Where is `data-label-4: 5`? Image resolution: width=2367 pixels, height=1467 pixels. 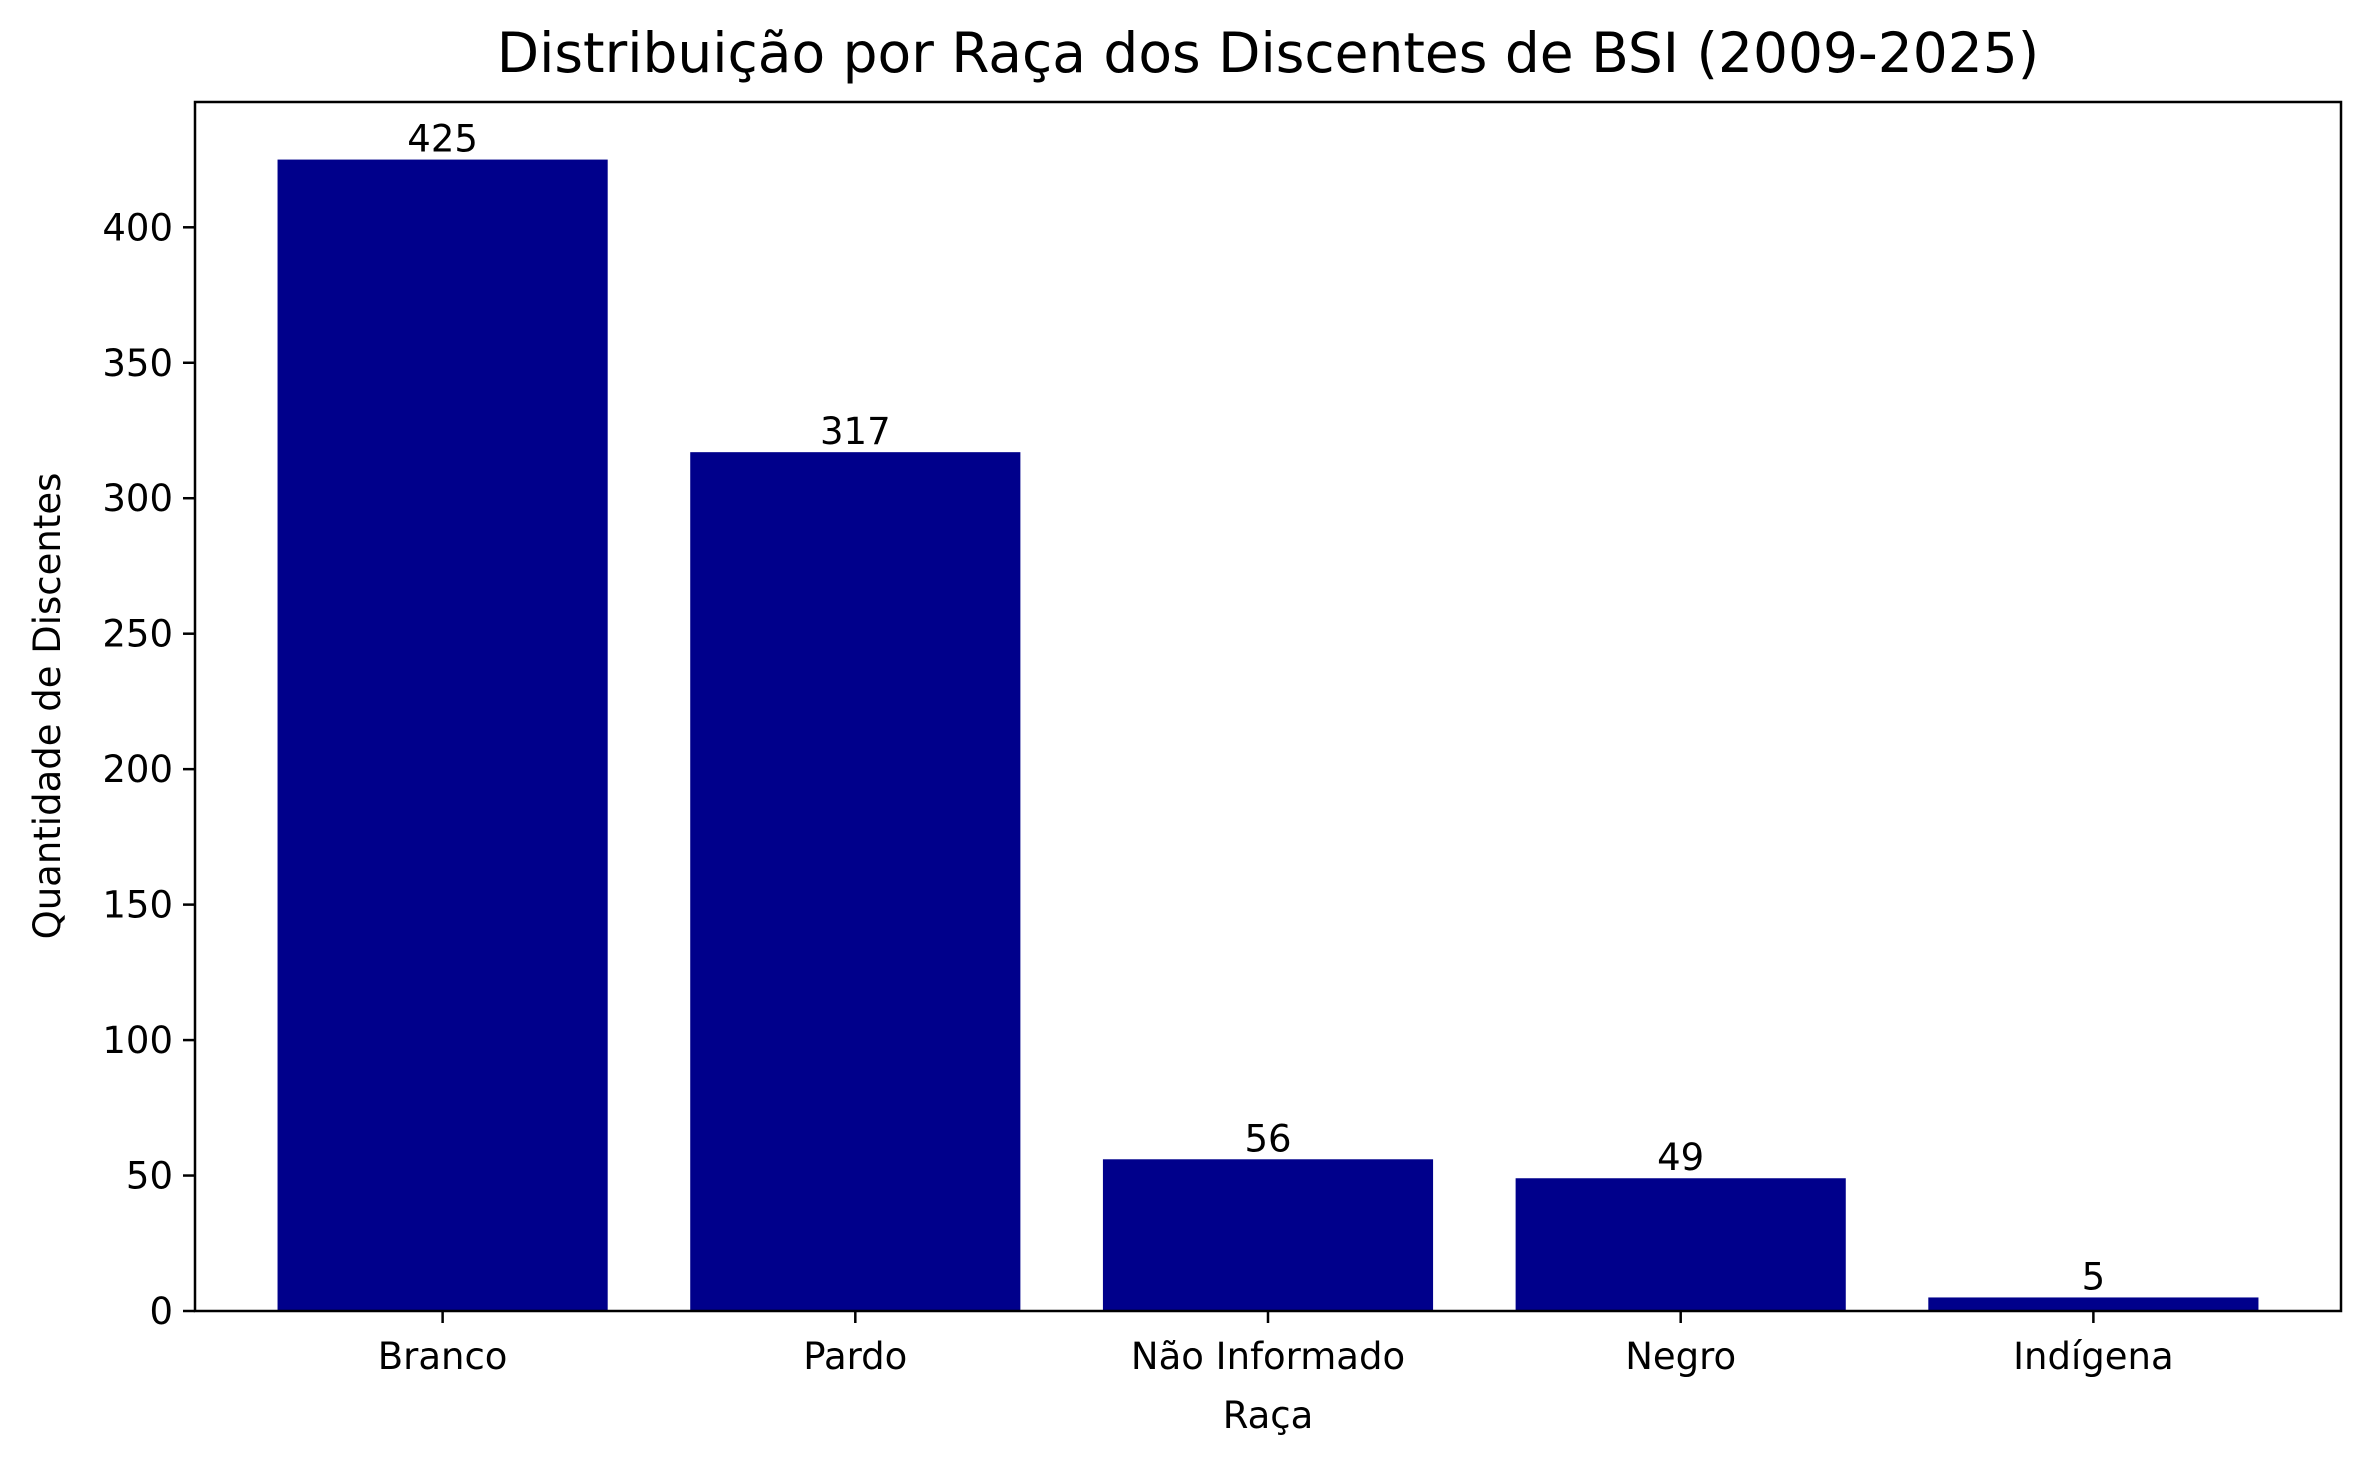 data-label-4: 5 is located at coordinates (2094, 1276).